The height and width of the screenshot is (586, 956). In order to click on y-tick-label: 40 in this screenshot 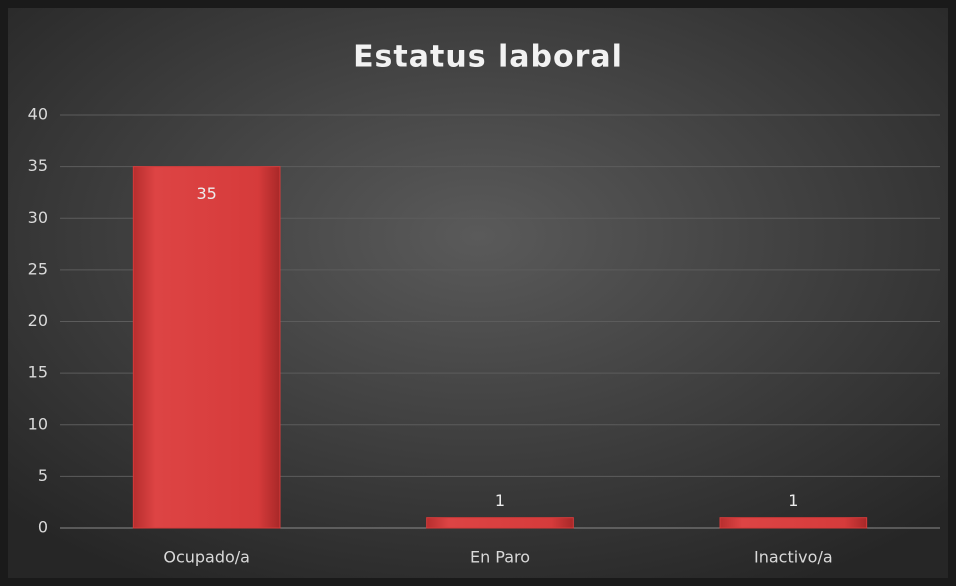, I will do `click(38, 114)`.